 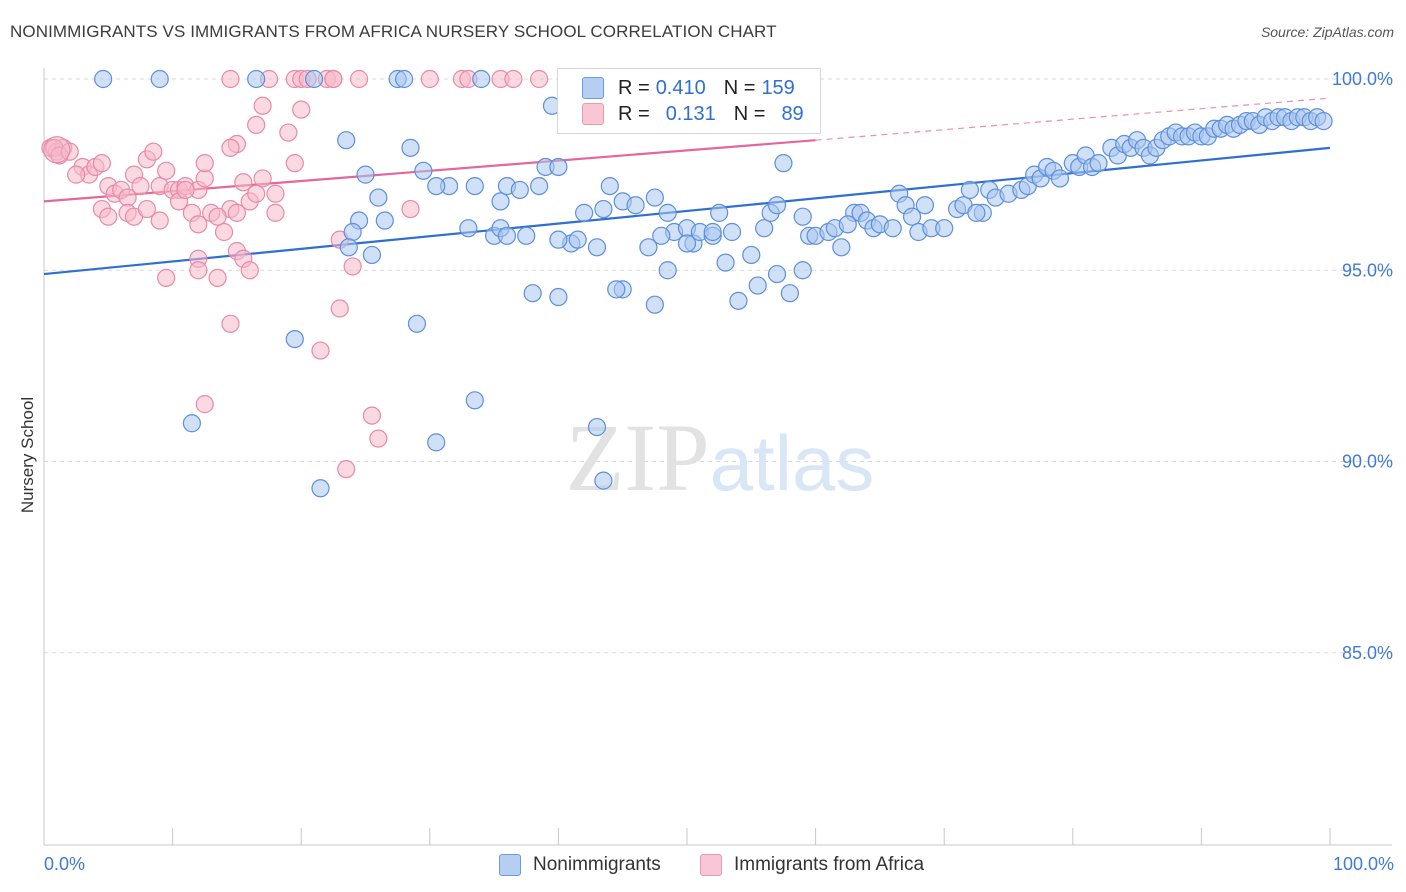 What do you see at coordinates (1362, 79) in the screenshot?
I see `y-tick-label: 100.0%` at bounding box center [1362, 79].